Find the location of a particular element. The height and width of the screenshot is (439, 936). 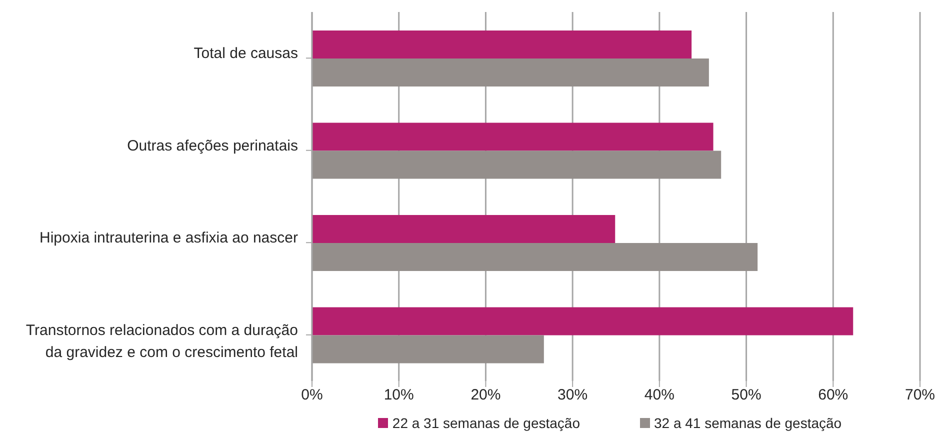

legend-label: 32 a 41 semanas de gestação is located at coordinates (747, 423).